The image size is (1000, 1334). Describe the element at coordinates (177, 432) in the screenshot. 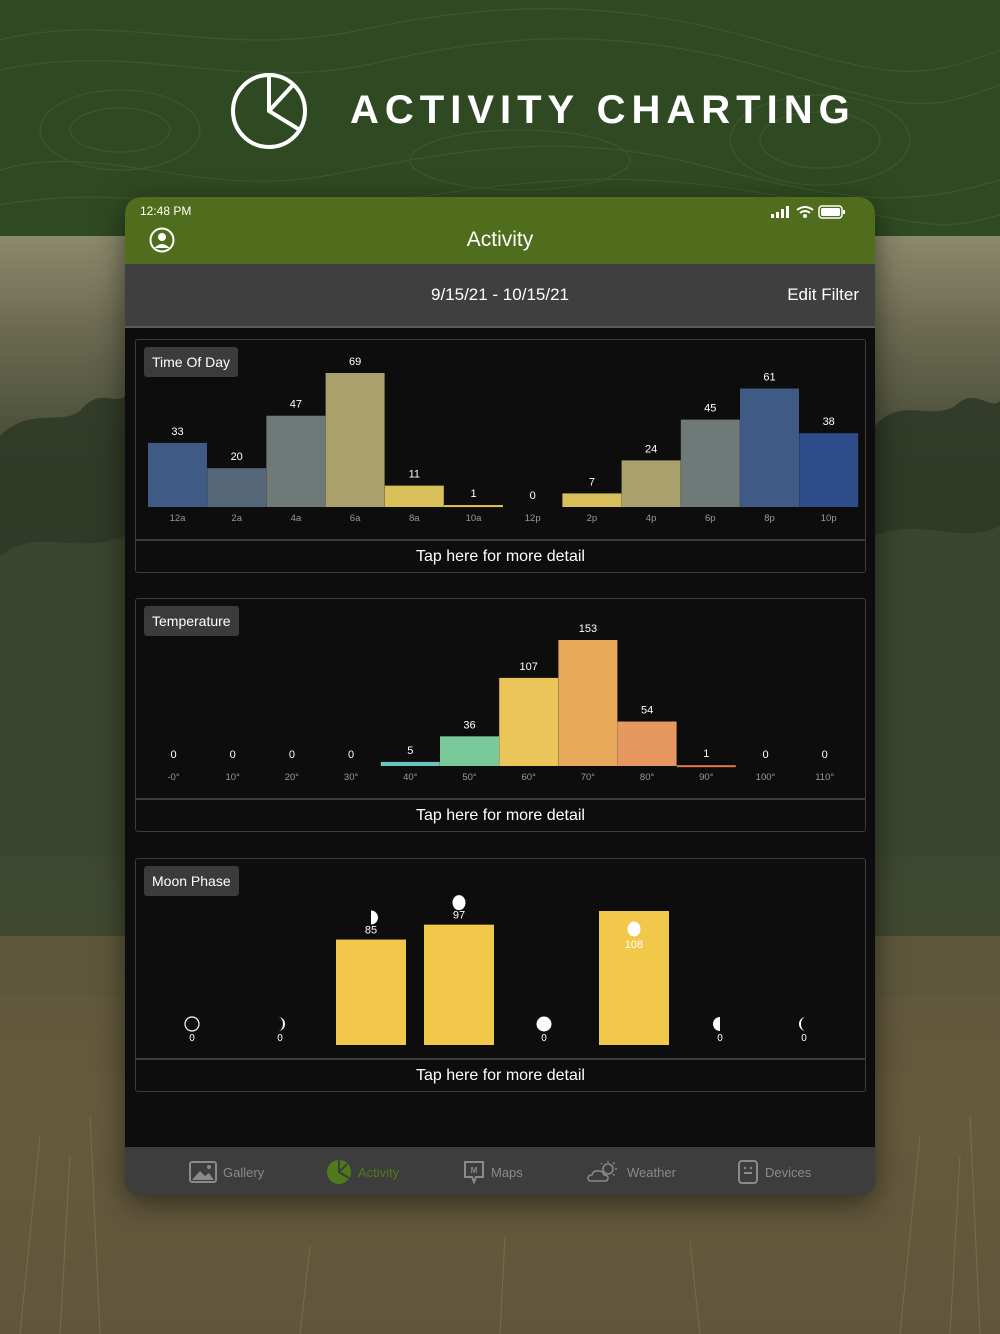

I see `value-label-0: 33` at that location.